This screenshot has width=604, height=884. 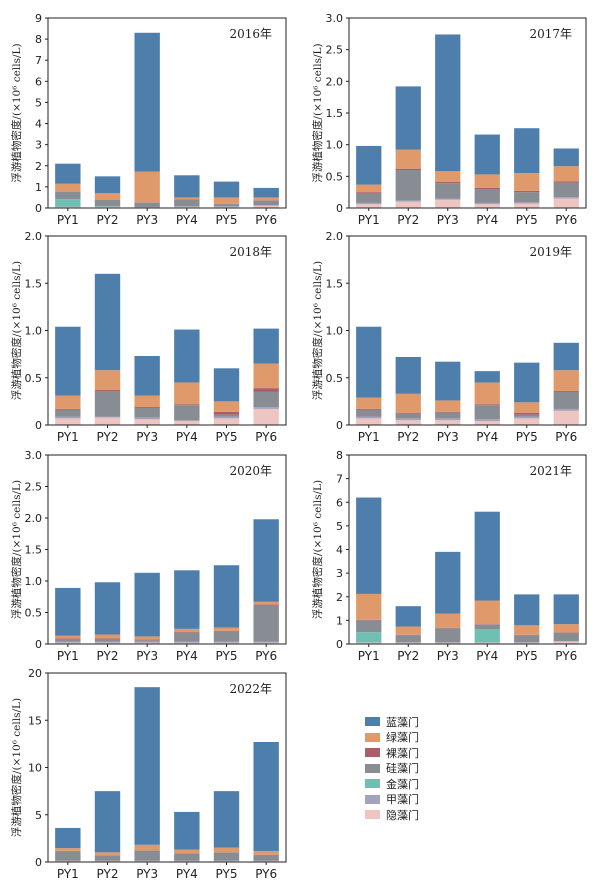 I want to click on y-tick-label: 6, so click(x=38, y=81).